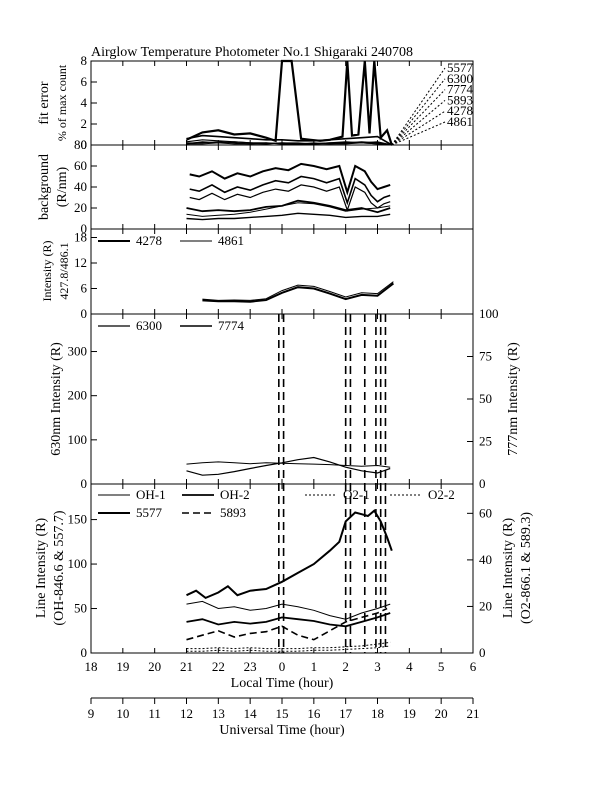 This screenshot has width=612, height=792. Describe the element at coordinates (346, 713) in the screenshot. I see `ut-tick-label: 17` at that location.